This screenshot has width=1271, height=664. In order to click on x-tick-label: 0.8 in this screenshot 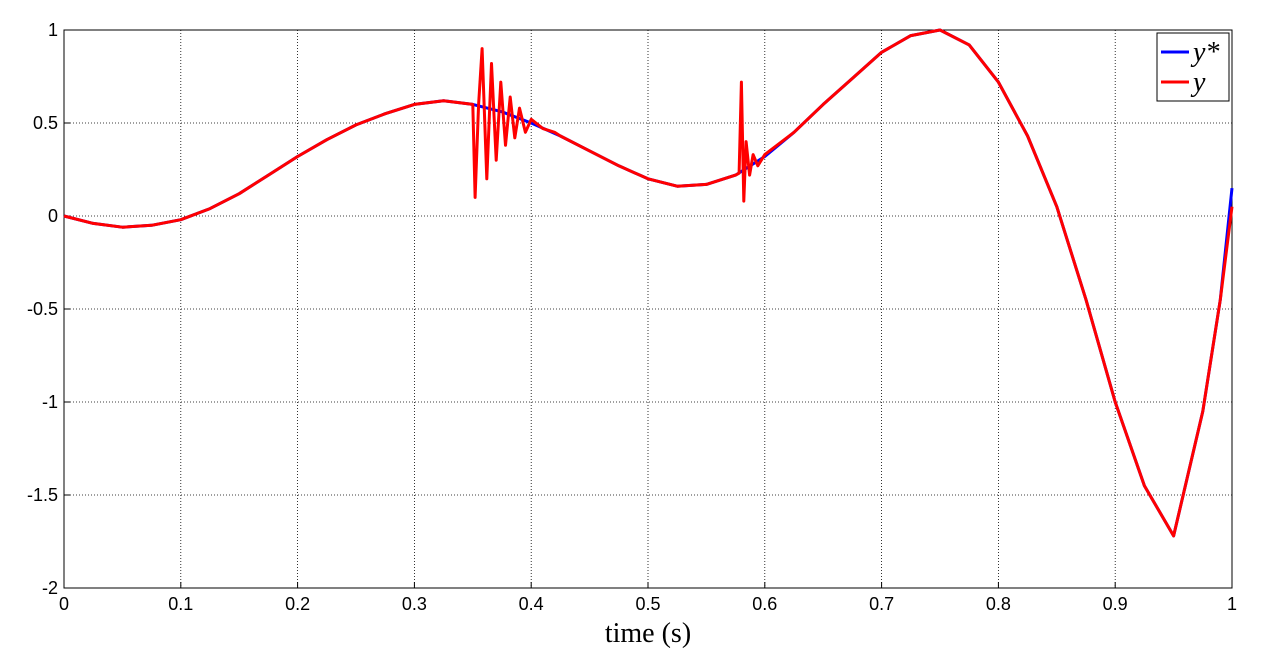, I will do `click(998, 604)`.